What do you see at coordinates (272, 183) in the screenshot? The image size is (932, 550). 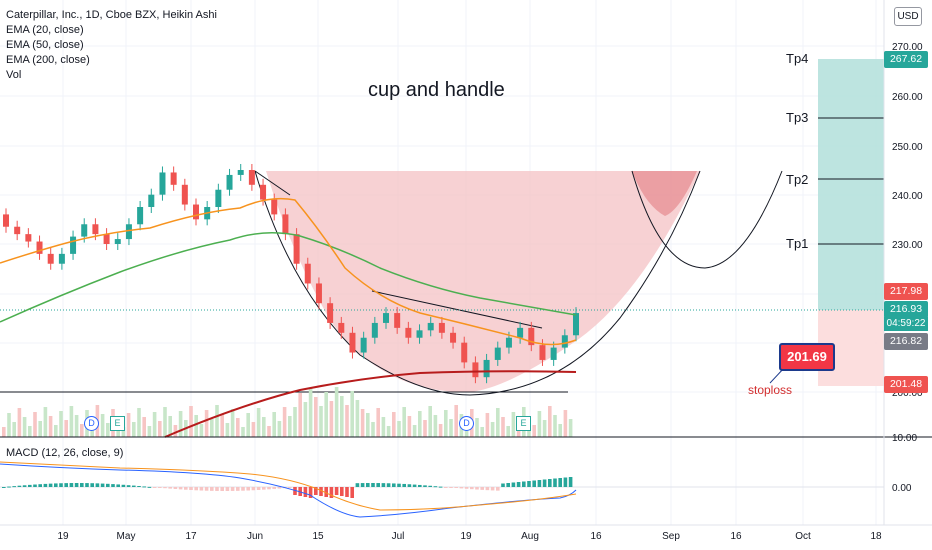 I see `rim-trendline` at bounding box center [272, 183].